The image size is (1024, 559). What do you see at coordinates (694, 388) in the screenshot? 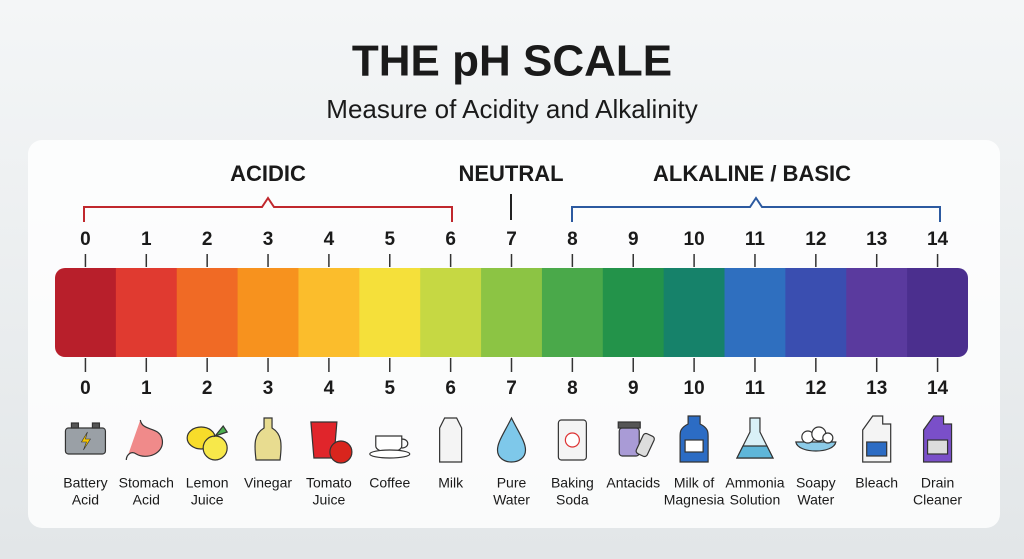
I see `substance-ph: 10` at bounding box center [694, 388].